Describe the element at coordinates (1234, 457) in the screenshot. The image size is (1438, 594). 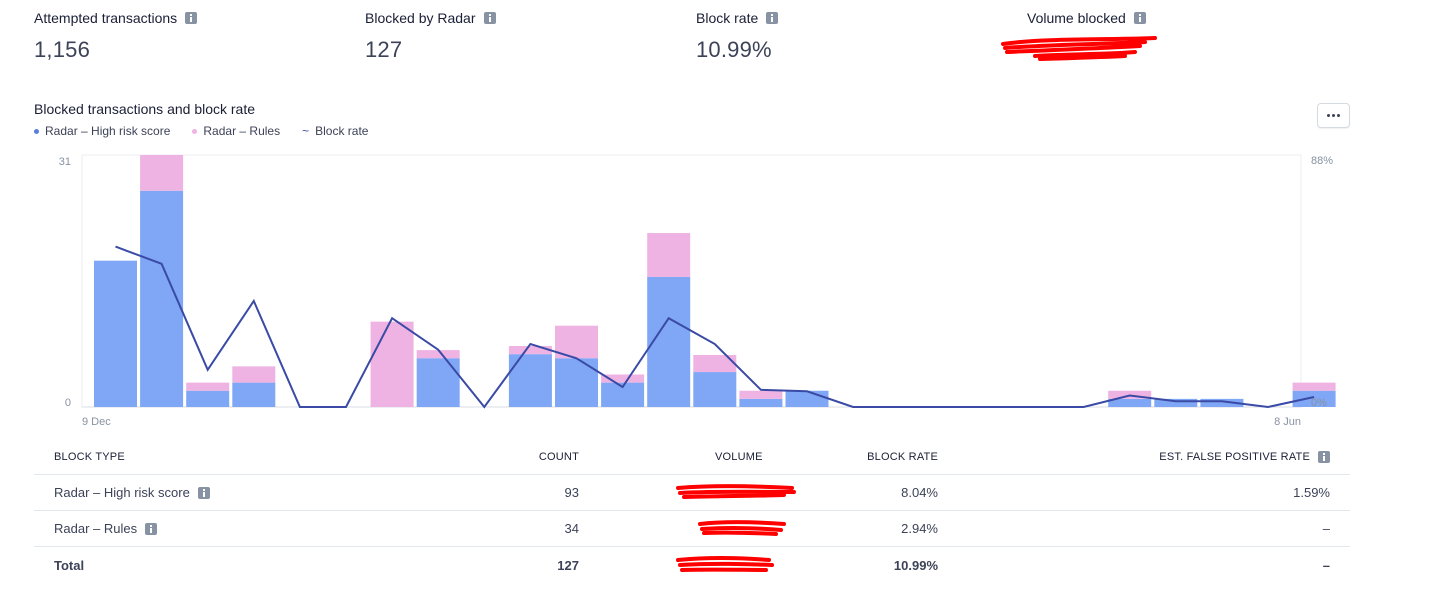
I see `header-label: EST. FALSE POSITIVE RATE` at that location.